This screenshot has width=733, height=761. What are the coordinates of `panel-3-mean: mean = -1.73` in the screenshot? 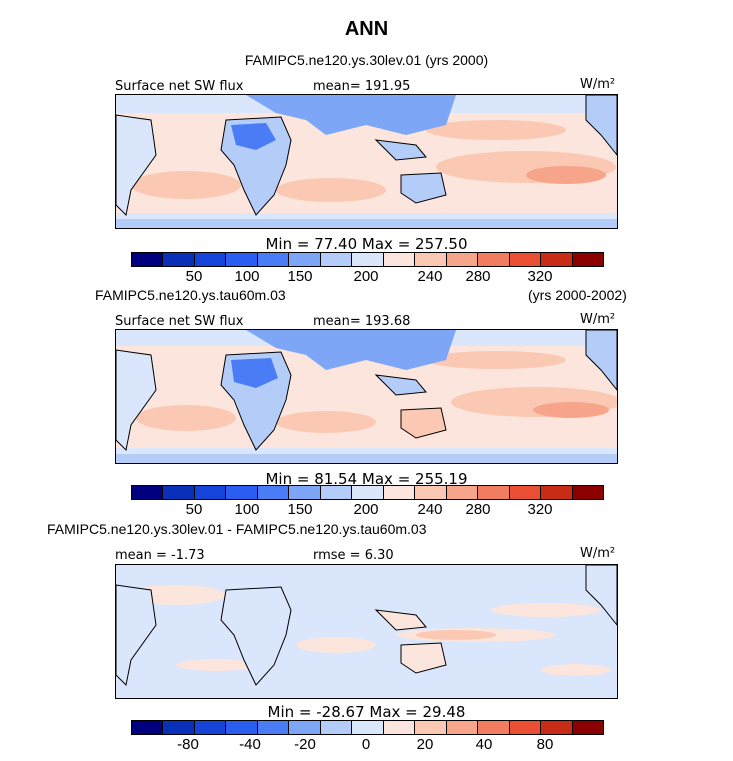 It's located at (160, 555).